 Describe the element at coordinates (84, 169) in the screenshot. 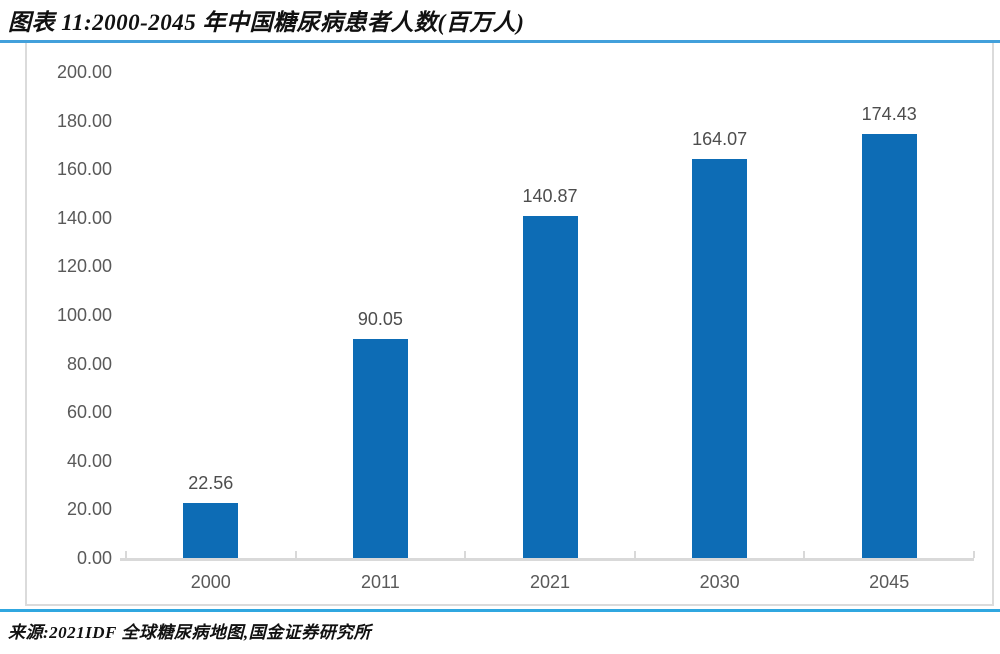

I see `y-axis-tick-label: 160.00` at that location.